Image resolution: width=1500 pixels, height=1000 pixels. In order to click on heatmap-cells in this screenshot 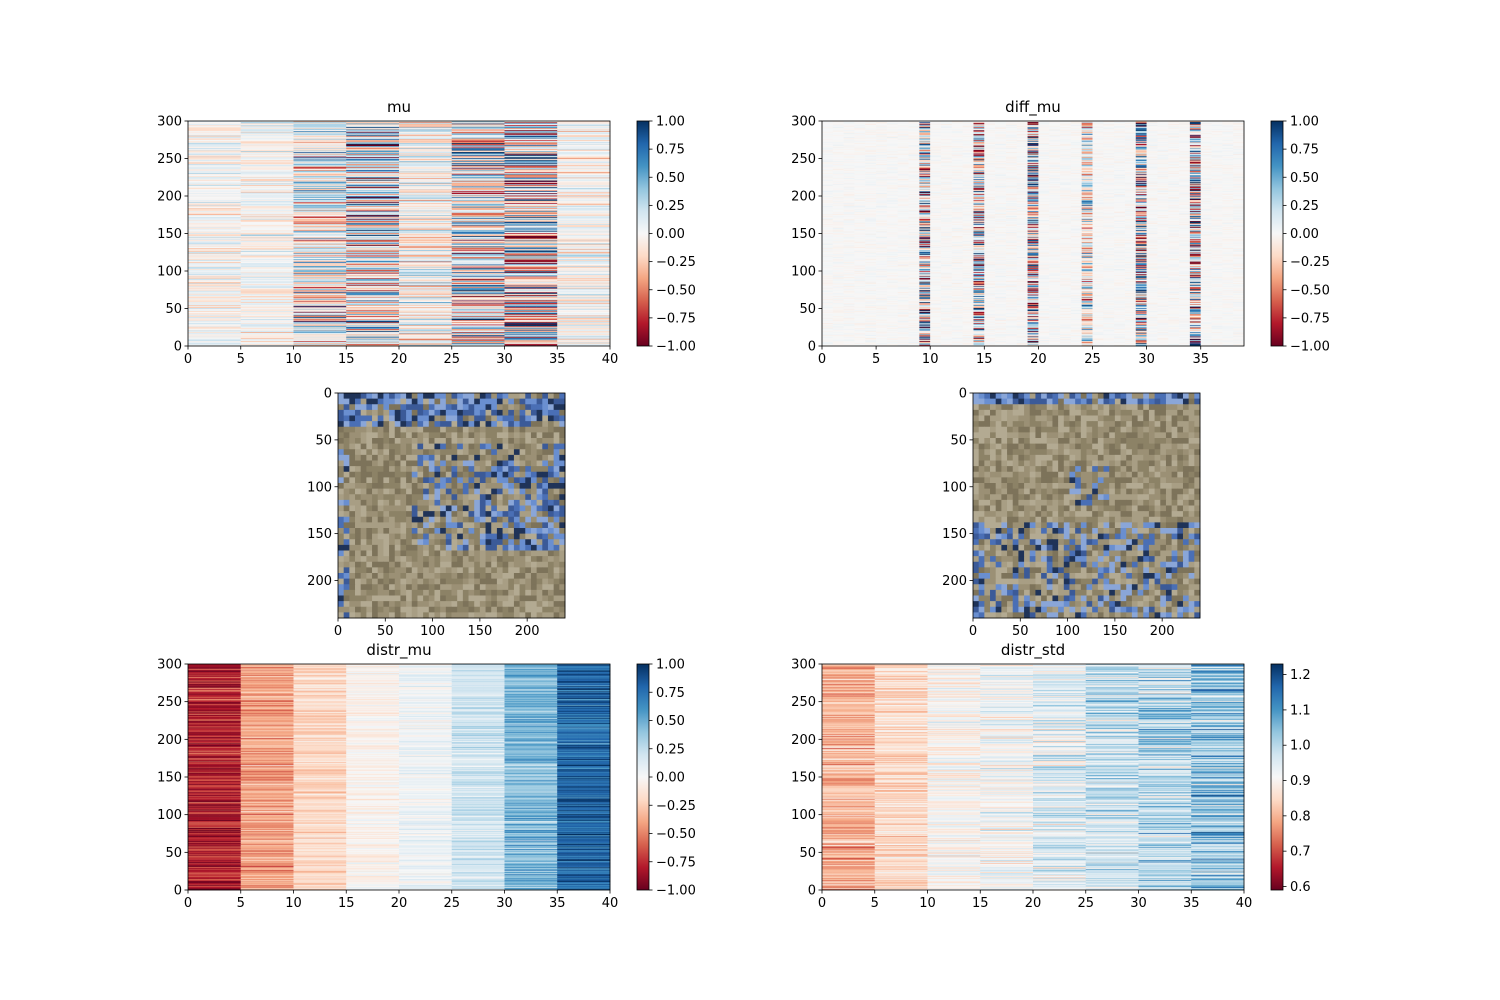, I will do `click(399, 233)`.